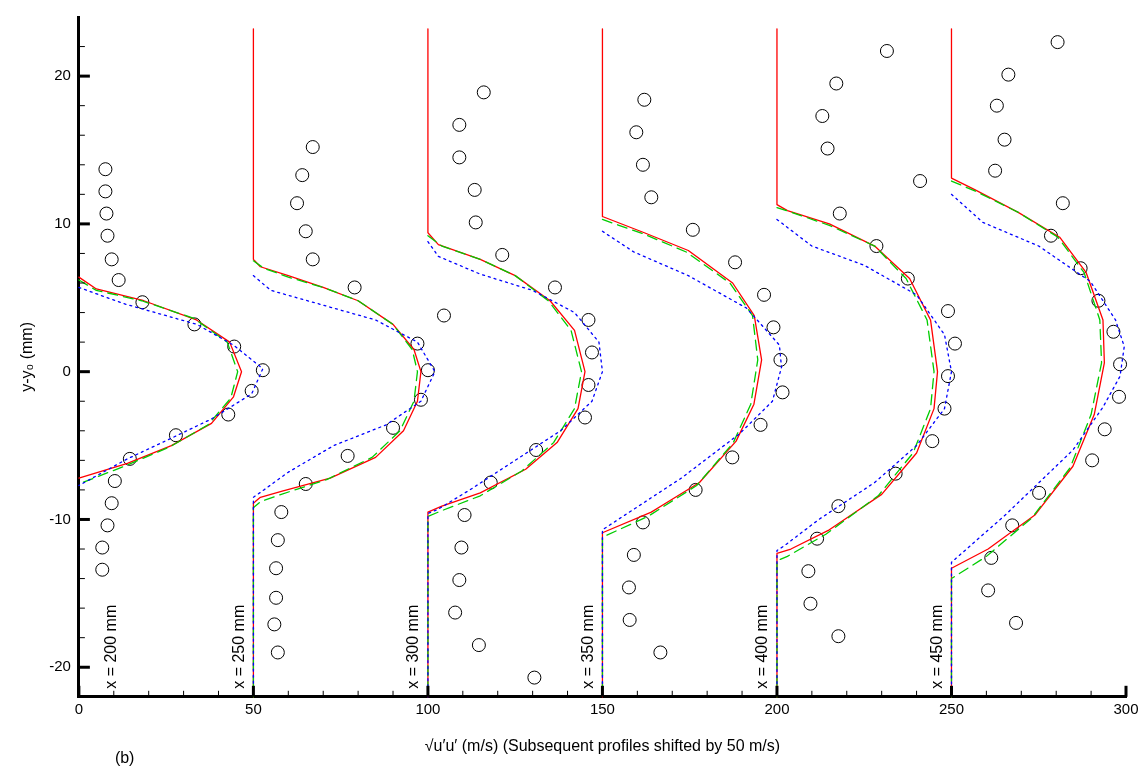 Image resolution: width=1148 pixels, height=774 pixels. I want to click on annotation: x = 200 mm, so click(111, 646).